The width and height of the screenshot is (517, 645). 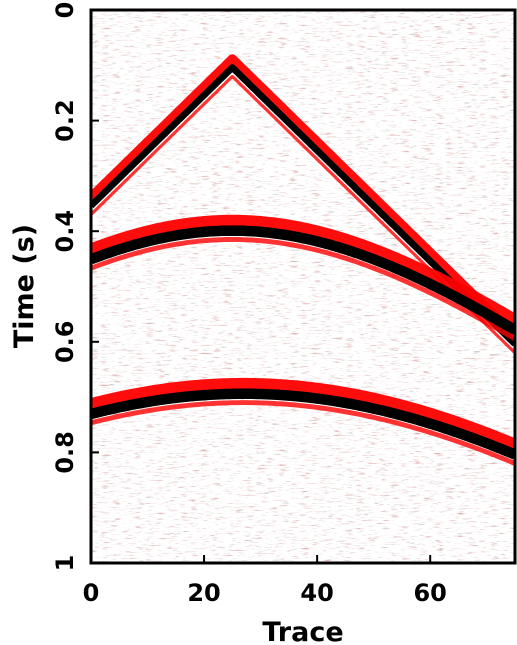 I want to click on y-tick-label: 0.8, so click(x=65, y=452).